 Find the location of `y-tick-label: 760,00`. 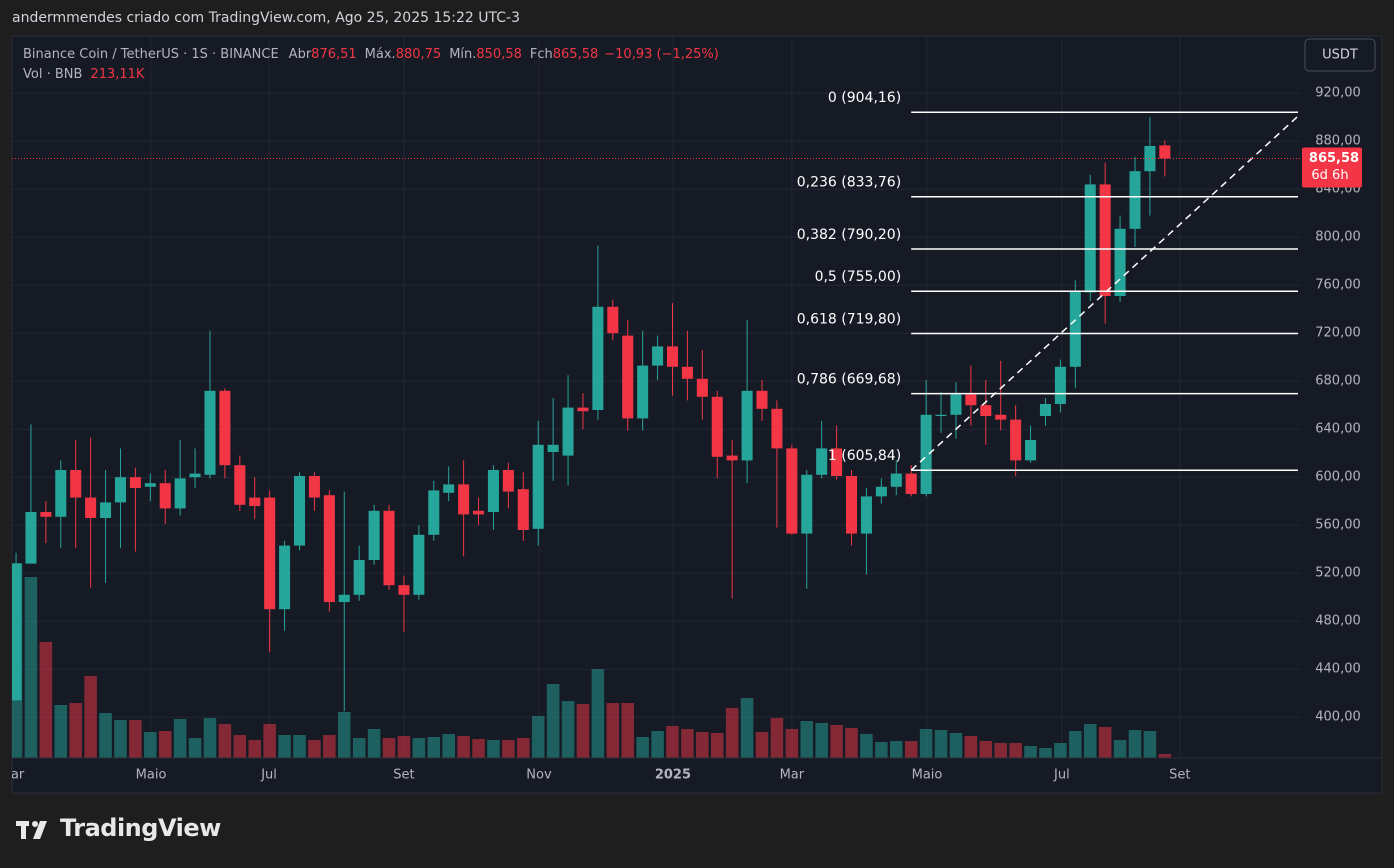

y-tick-label: 760,00 is located at coordinates (1338, 285).